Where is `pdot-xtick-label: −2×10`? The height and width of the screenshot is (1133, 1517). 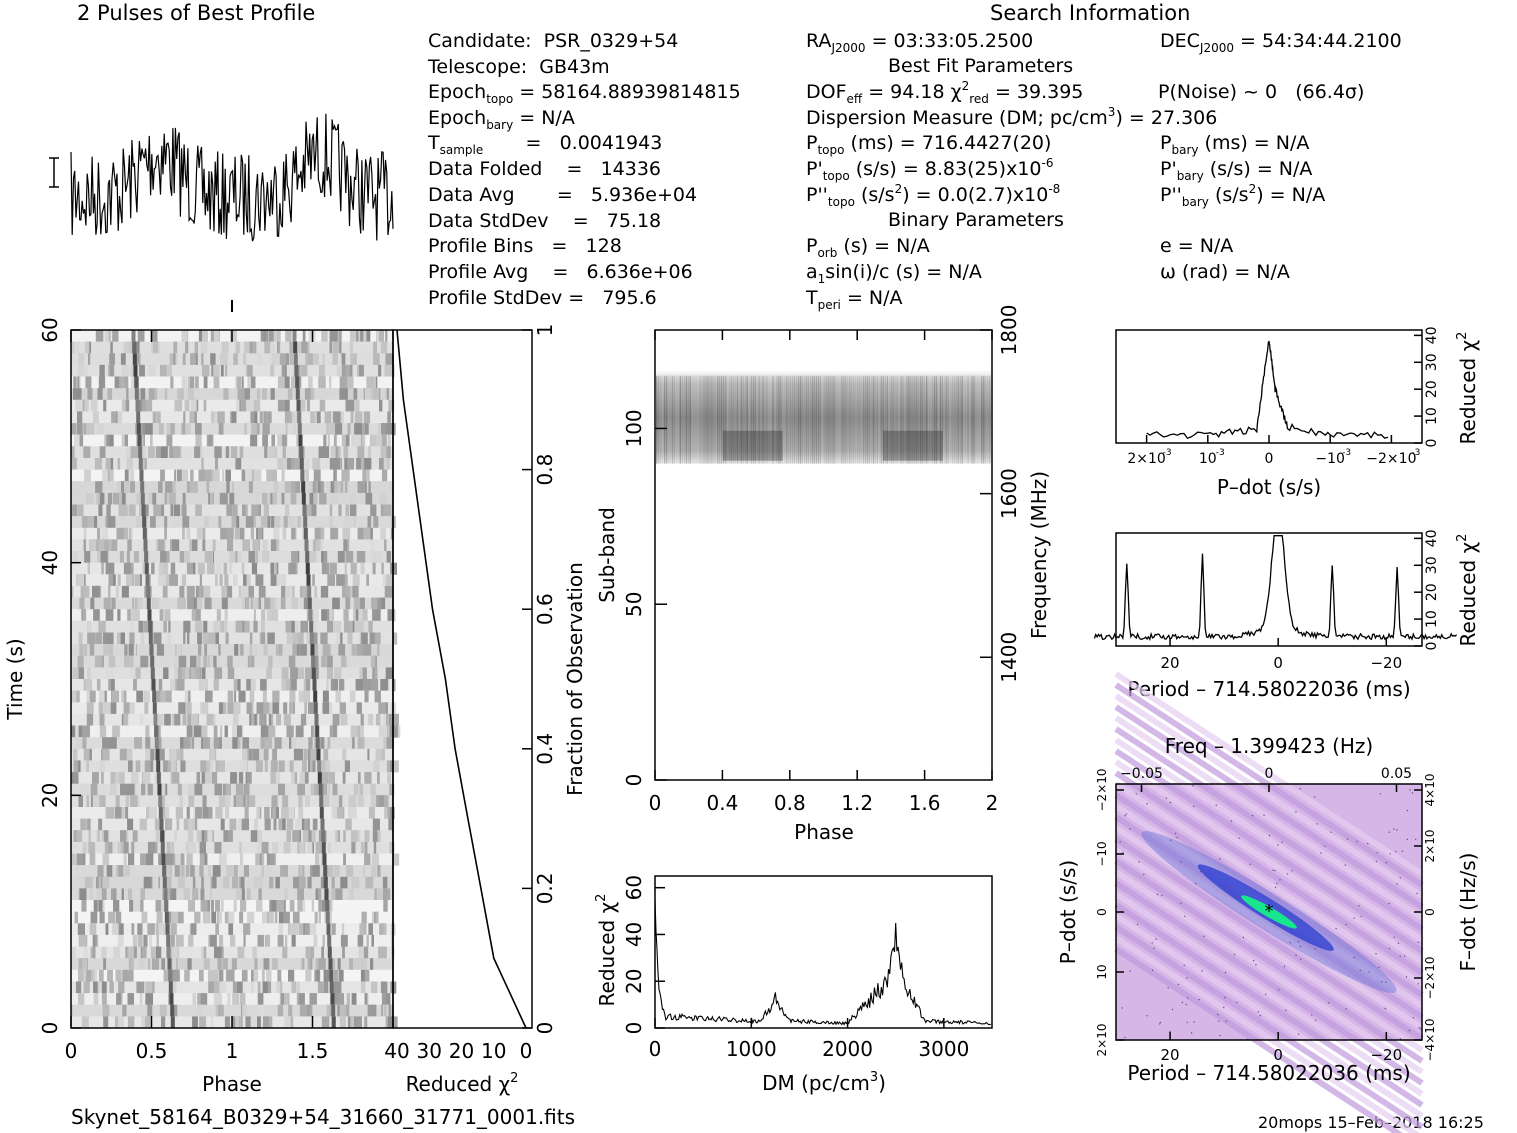 pdot-xtick-label: −2×10 is located at coordinates (1391, 459).